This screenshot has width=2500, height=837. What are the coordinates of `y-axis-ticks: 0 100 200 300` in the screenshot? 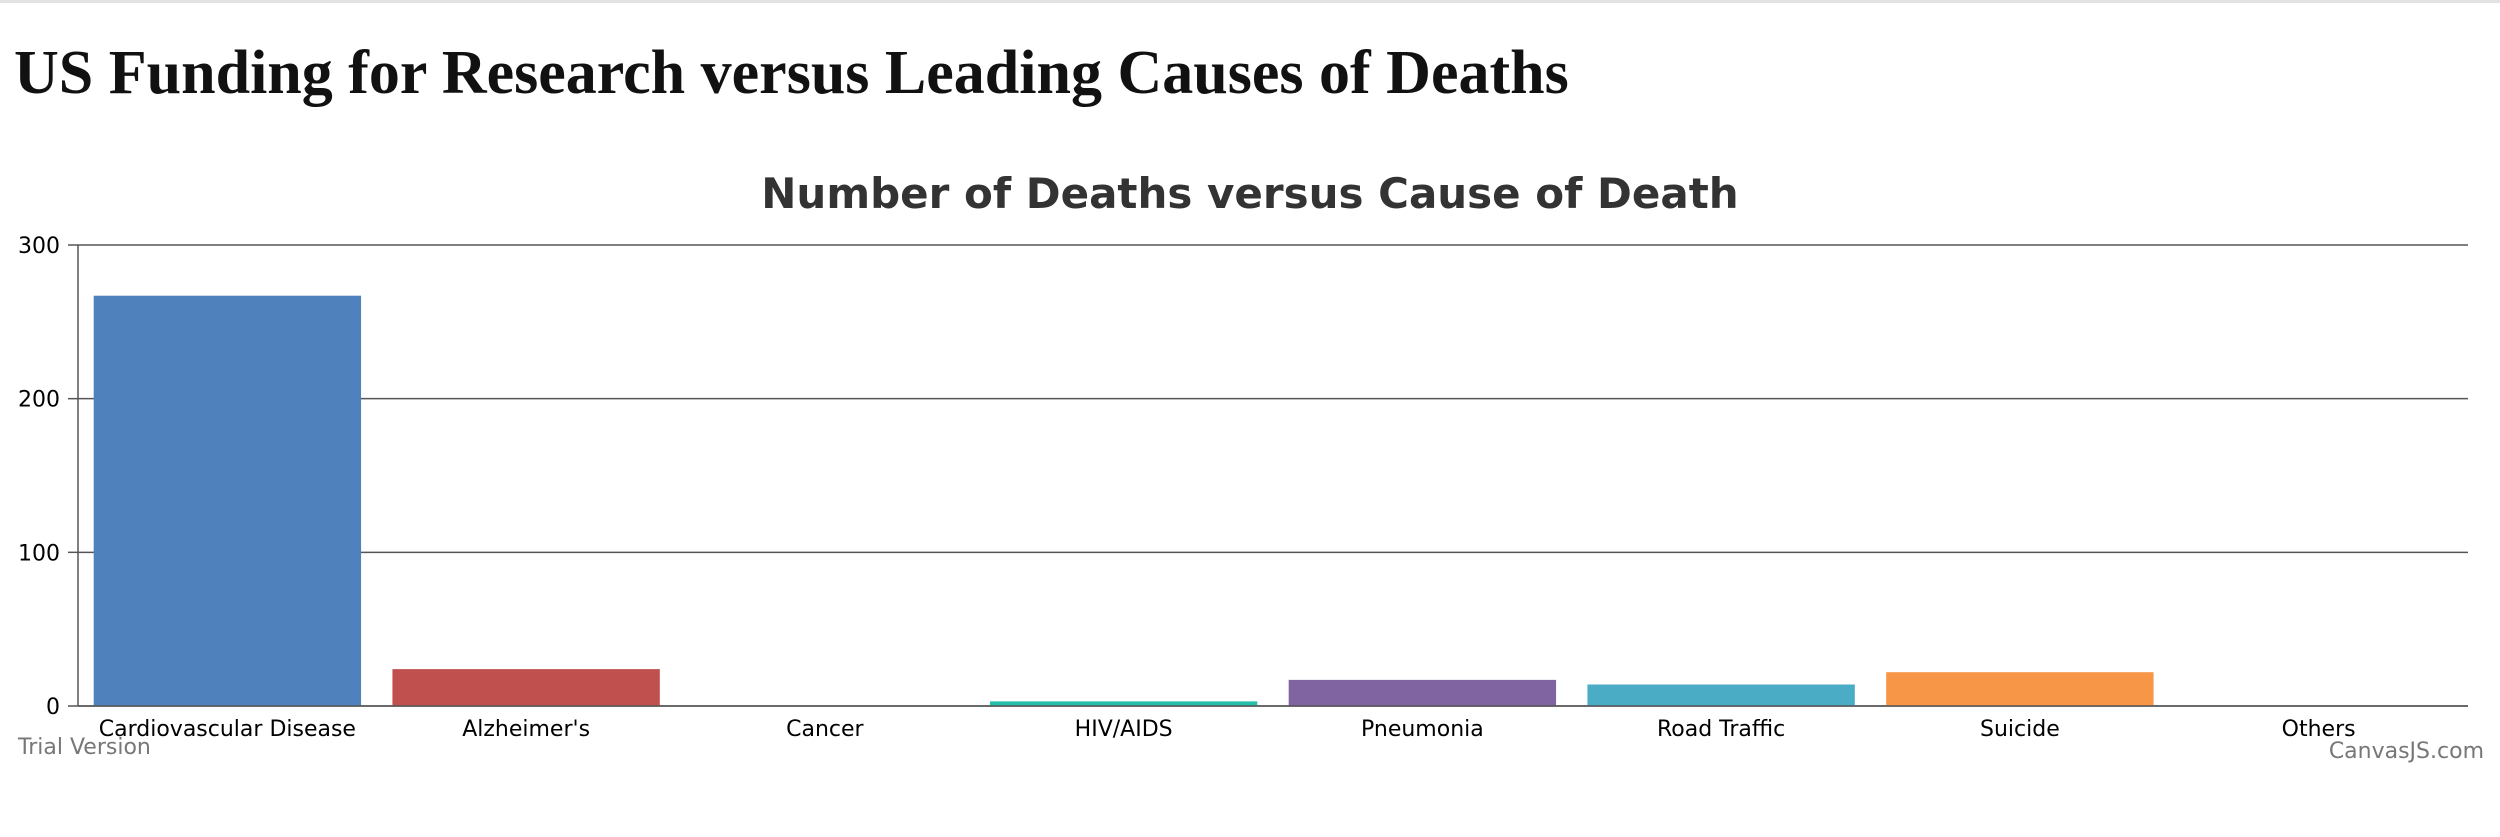 It's located at (39, 477).